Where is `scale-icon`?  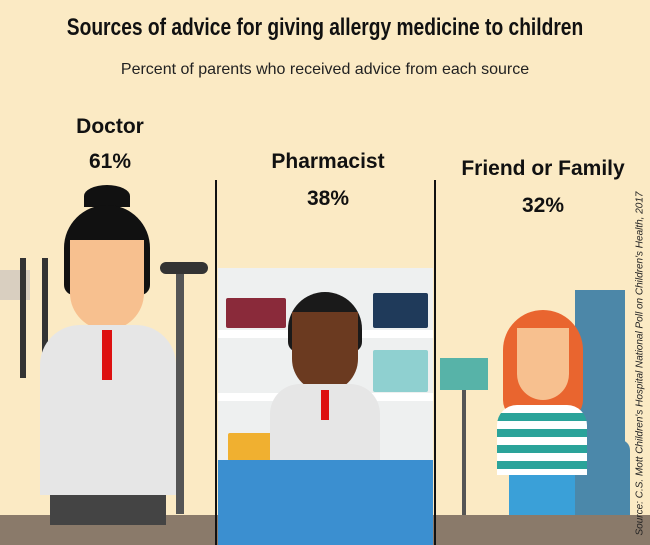 scale-icon is located at coordinates (184, 268).